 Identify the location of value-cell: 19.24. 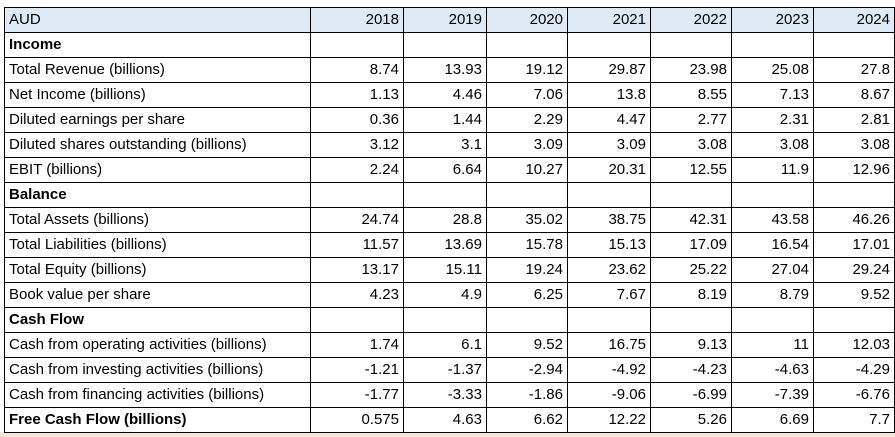
(527, 270).